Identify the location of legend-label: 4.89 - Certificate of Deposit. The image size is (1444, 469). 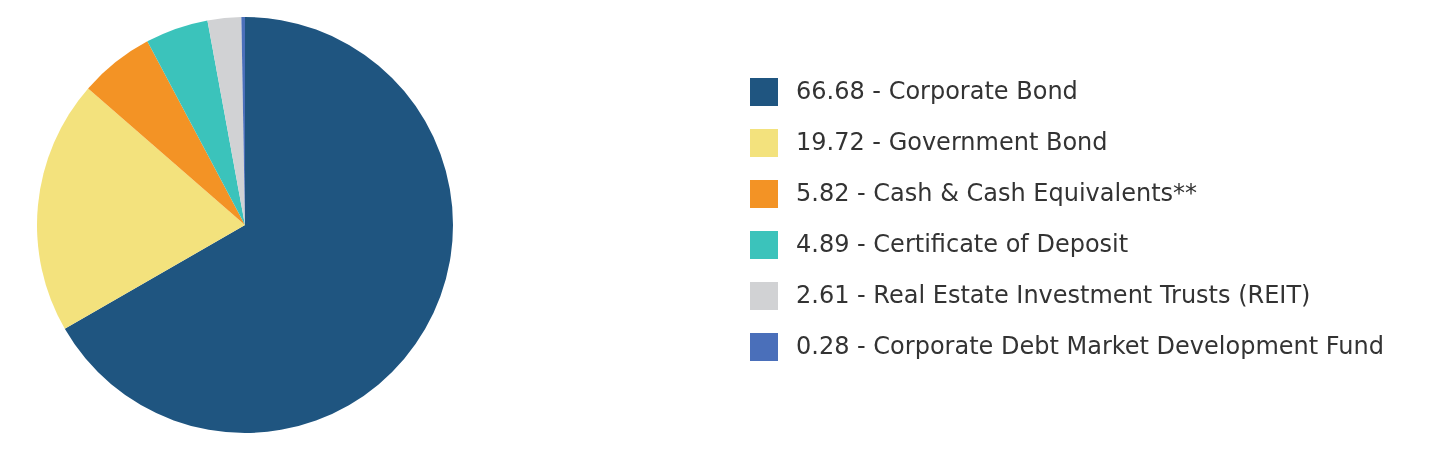
(962, 244).